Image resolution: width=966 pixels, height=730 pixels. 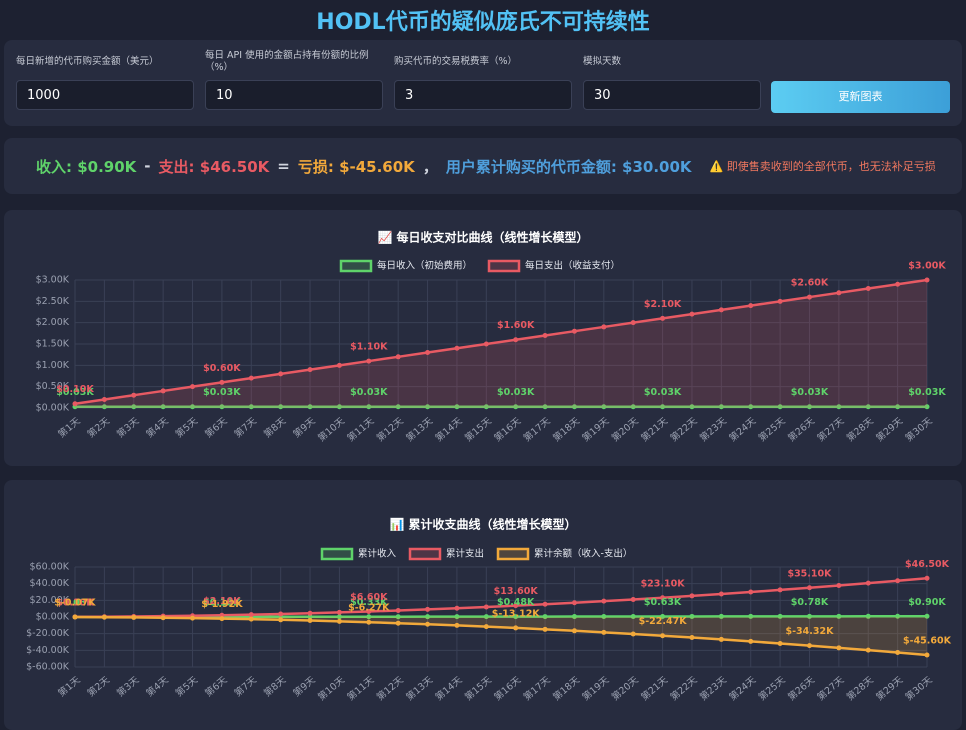 I want to click on page-title: HODL代币的疑似庞氏不可持续性, so click(x=483, y=22).